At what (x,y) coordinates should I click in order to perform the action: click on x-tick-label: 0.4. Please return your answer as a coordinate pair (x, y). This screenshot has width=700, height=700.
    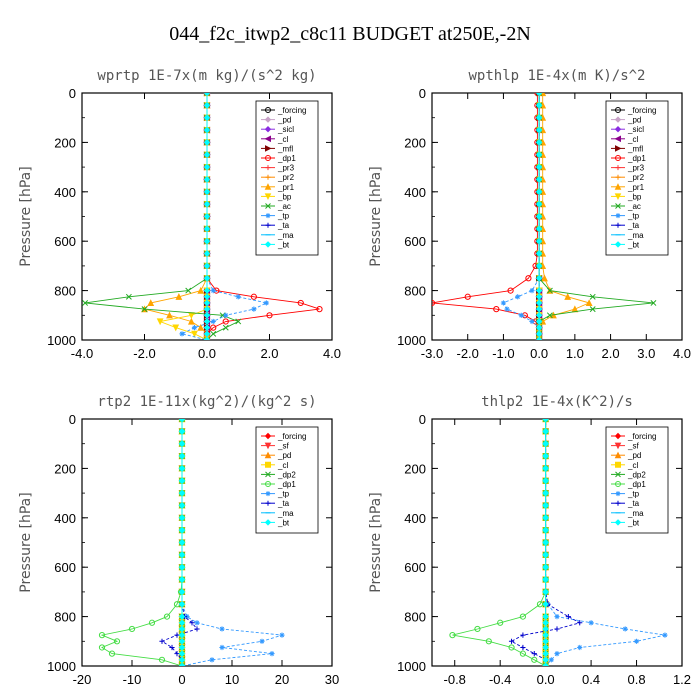
    Looking at the image, I should click on (591, 679).